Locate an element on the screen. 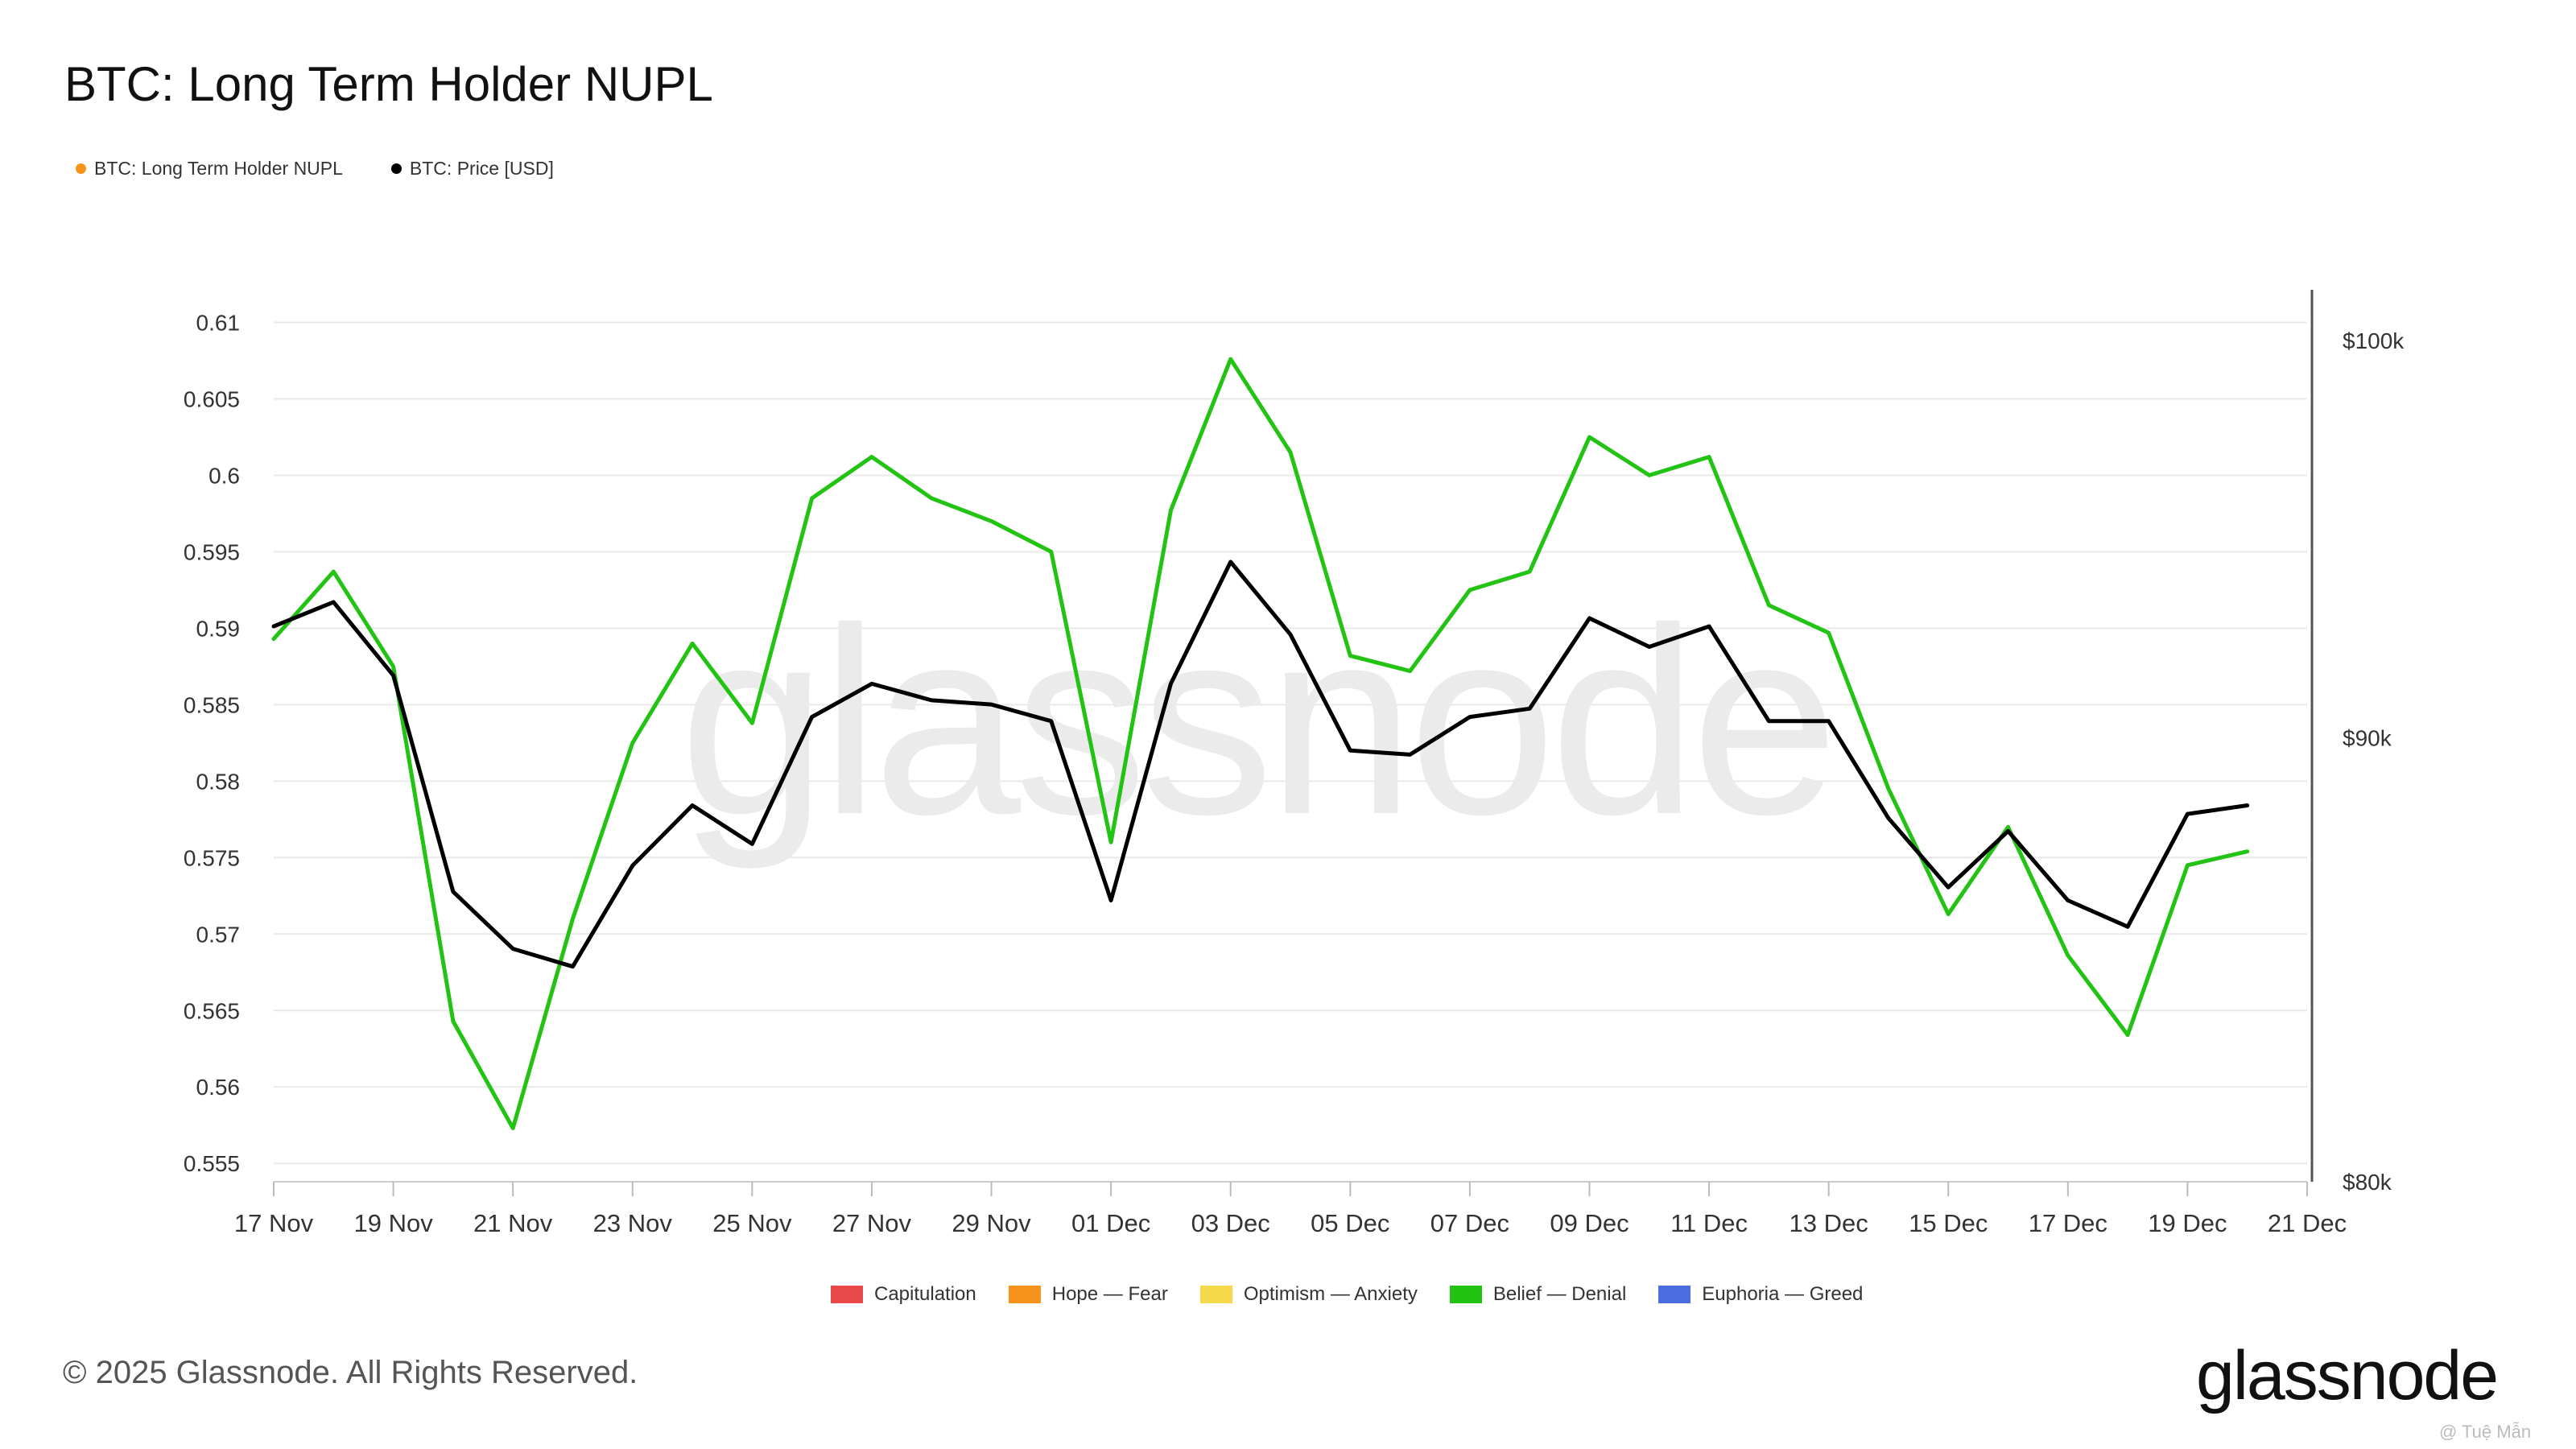 Image resolution: width=2576 pixels, height=1449 pixels. left-tick-label: 0.565 is located at coordinates (212, 1010).